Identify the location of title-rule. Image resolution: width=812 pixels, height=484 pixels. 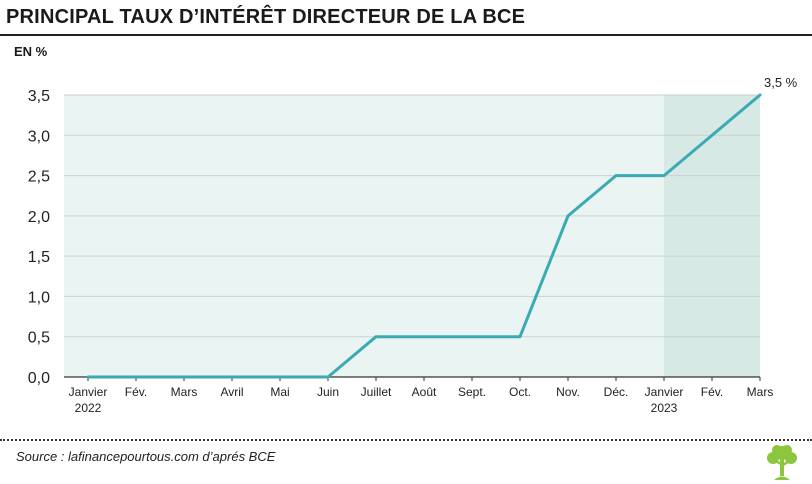
(406, 35).